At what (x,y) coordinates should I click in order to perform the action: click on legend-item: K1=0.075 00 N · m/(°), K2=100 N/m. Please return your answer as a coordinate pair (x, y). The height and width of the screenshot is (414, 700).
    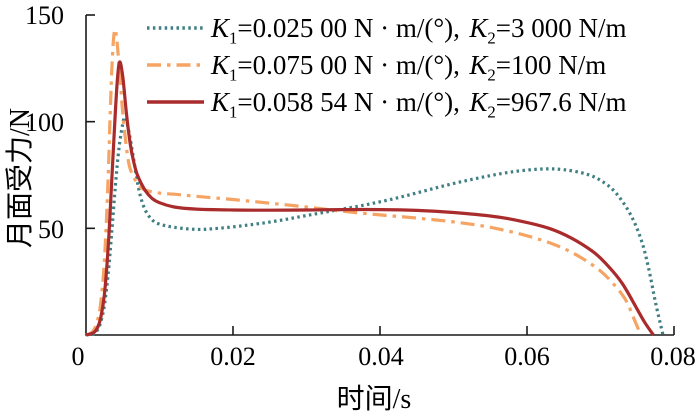
    Looking at the image, I should click on (409, 67).